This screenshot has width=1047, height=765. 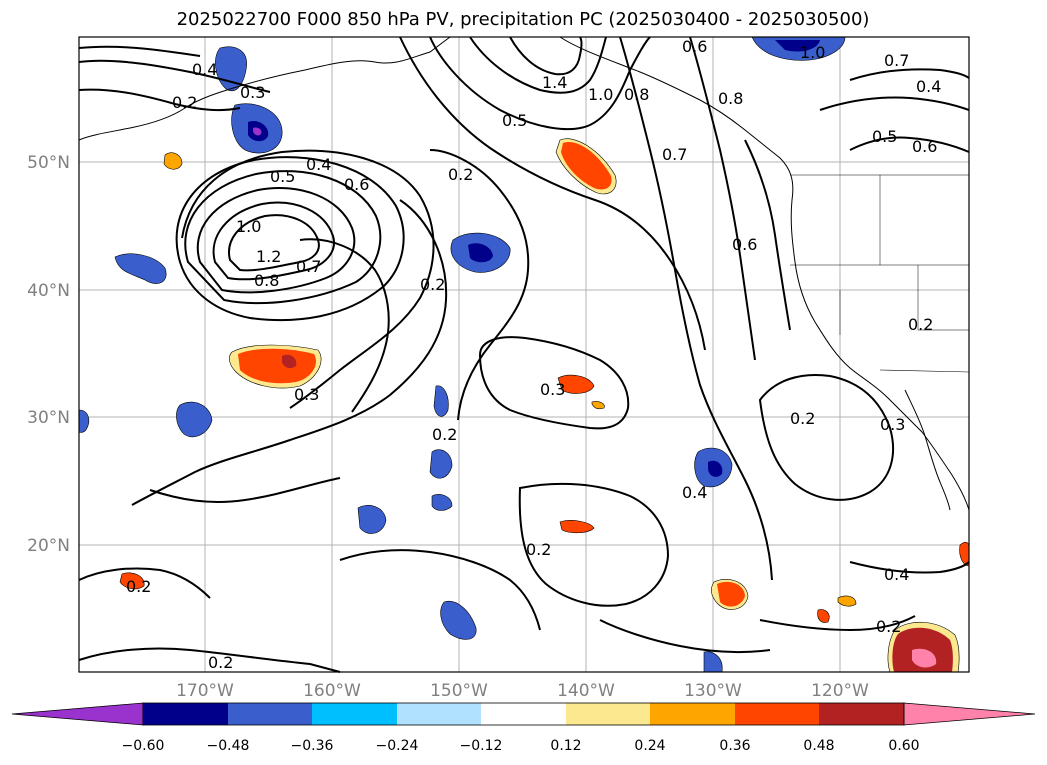 I want to click on colorbar-tick-label: −0.36, so click(x=312, y=746).